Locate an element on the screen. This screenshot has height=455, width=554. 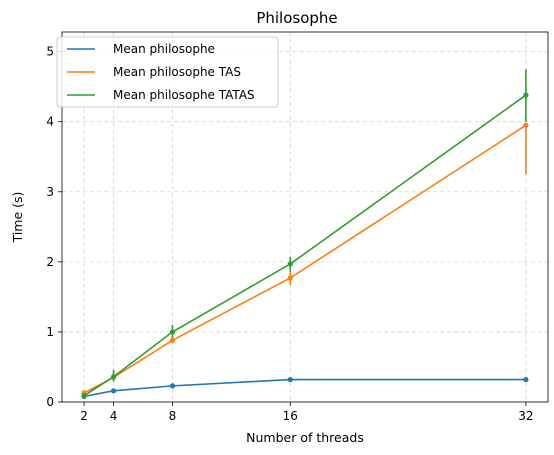
x-tick-label: 8 is located at coordinates (173, 416).